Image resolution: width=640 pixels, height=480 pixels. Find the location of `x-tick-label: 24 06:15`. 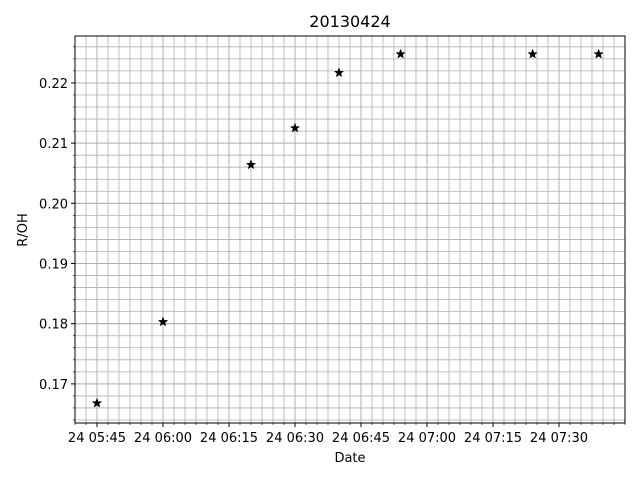

x-tick-label: 24 06:15 is located at coordinates (229, 438).